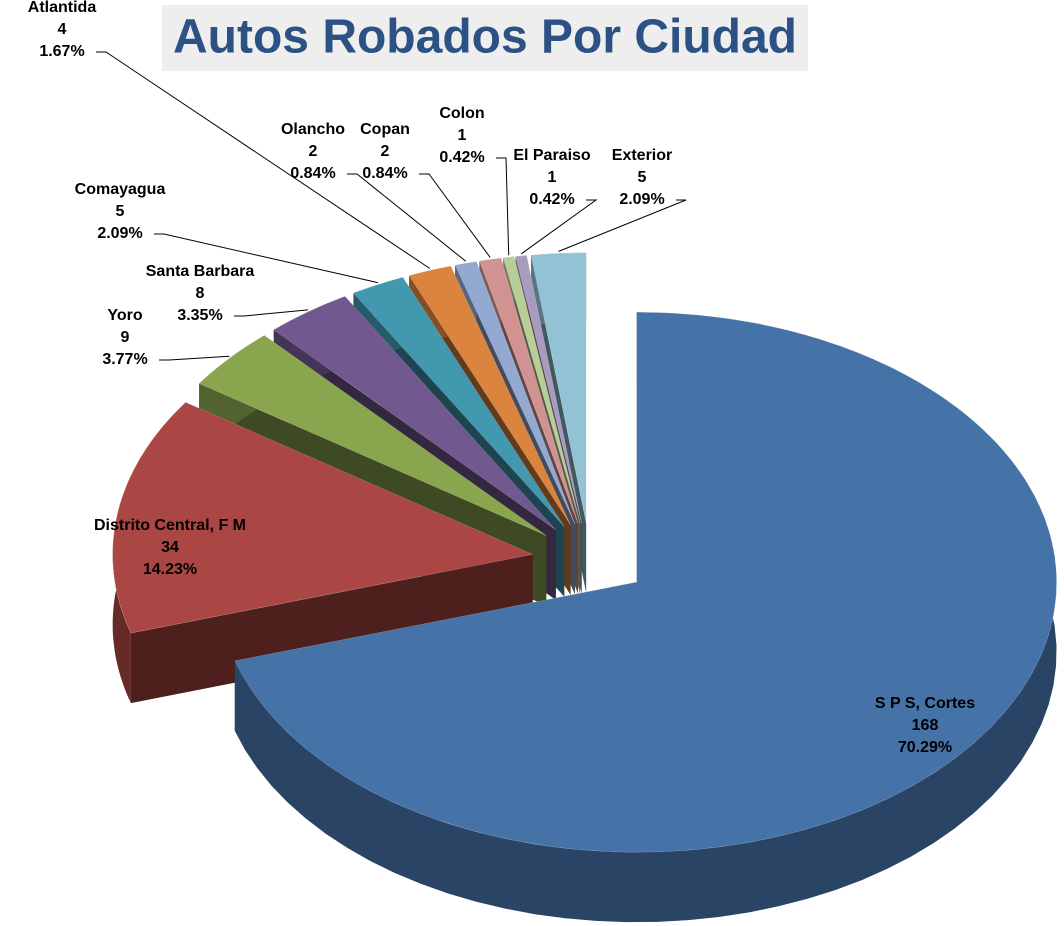 The height and width of the screenshot is (926, 1064). Describe the element at coordinates (461, 113) in the screenshot. I see `slice-label-name: Colon` at that location.